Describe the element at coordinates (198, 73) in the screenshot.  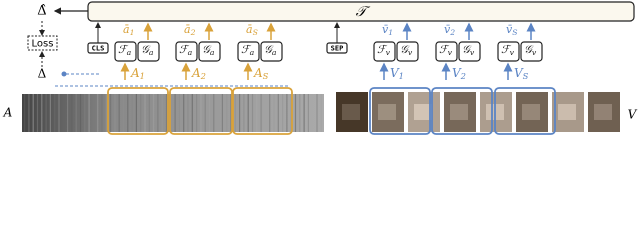
I see `encoder-input: A2` at that location.